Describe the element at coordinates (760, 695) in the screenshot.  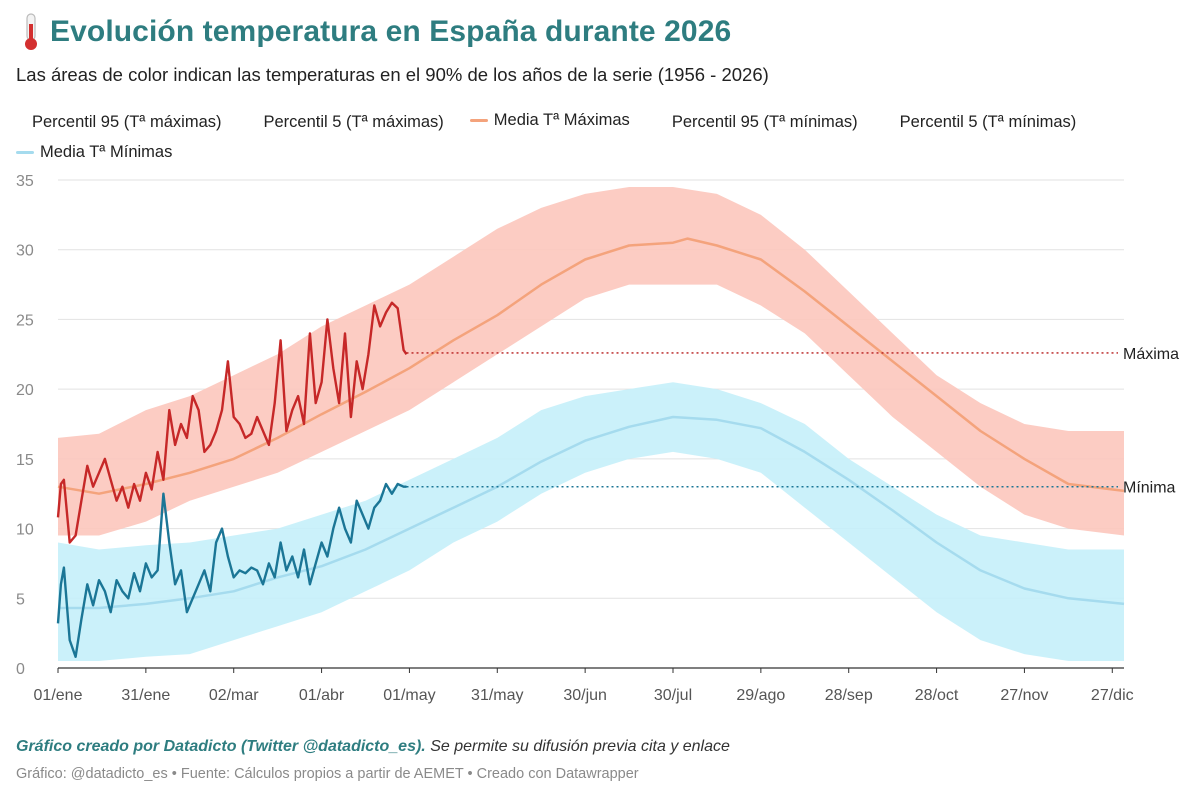
I see `x-tick-label: 29/ago` at that location.